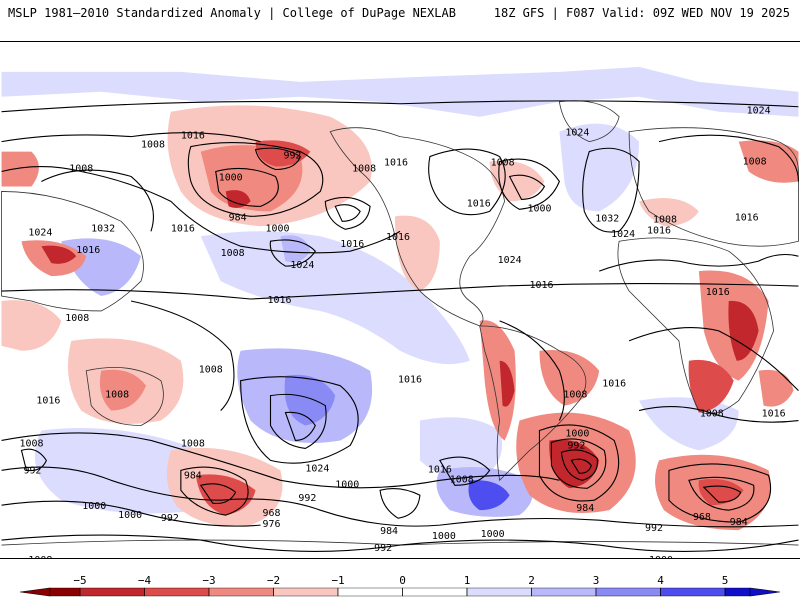 This screenshot has width=800, height=600. Describe the element at coordinates (145, 580) in the screenshot. I see `colorbar-tick-label: −4` at that location.